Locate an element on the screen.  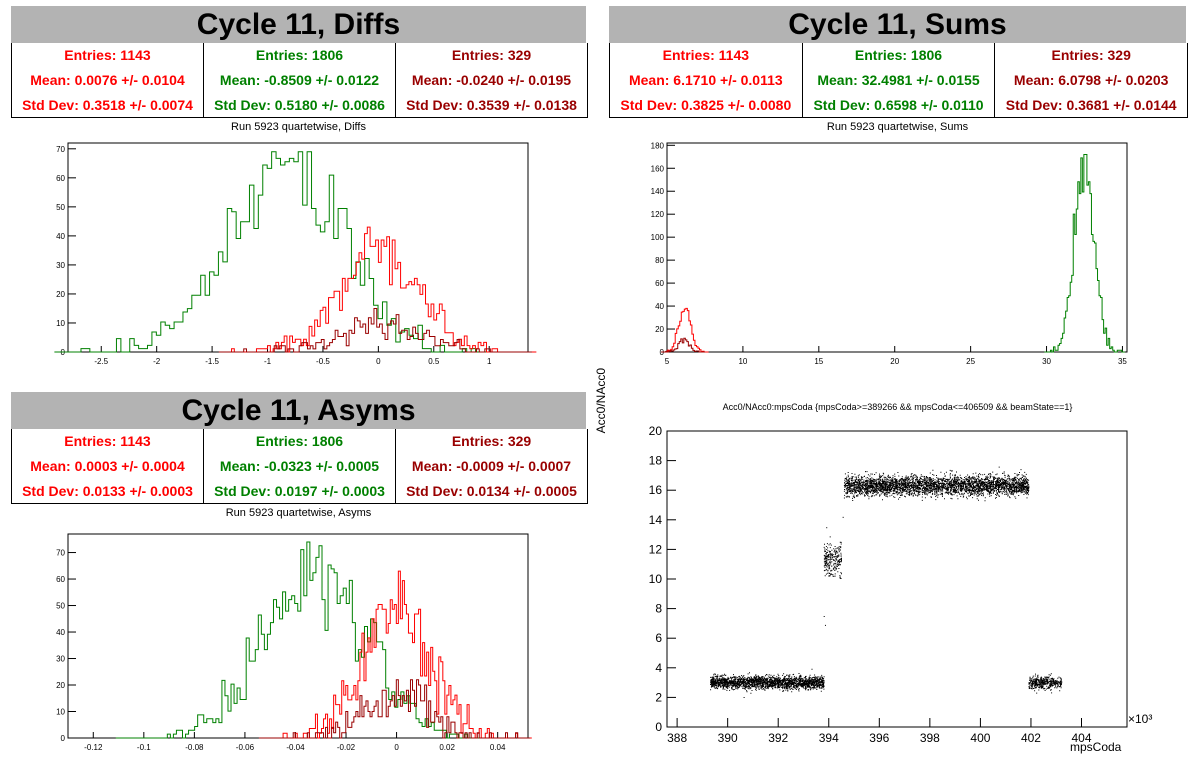
x-tick-label: 25 is located at coordinates (970, 361).